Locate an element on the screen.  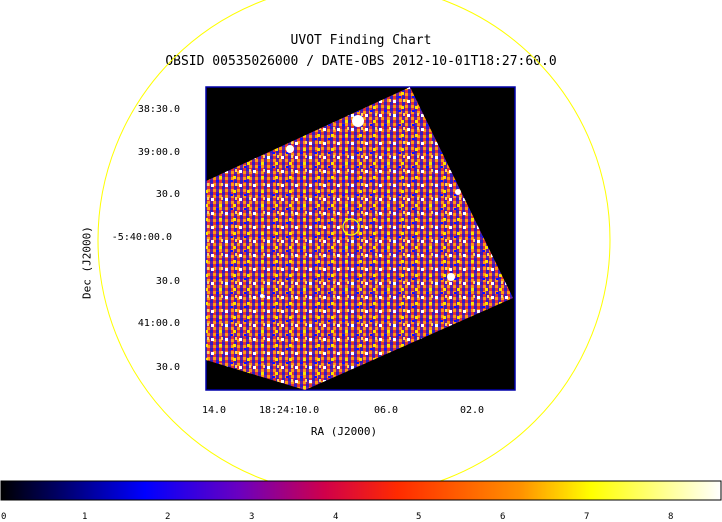
chart-title: UVOT Finding Chart is located at coordinates (361, 40).